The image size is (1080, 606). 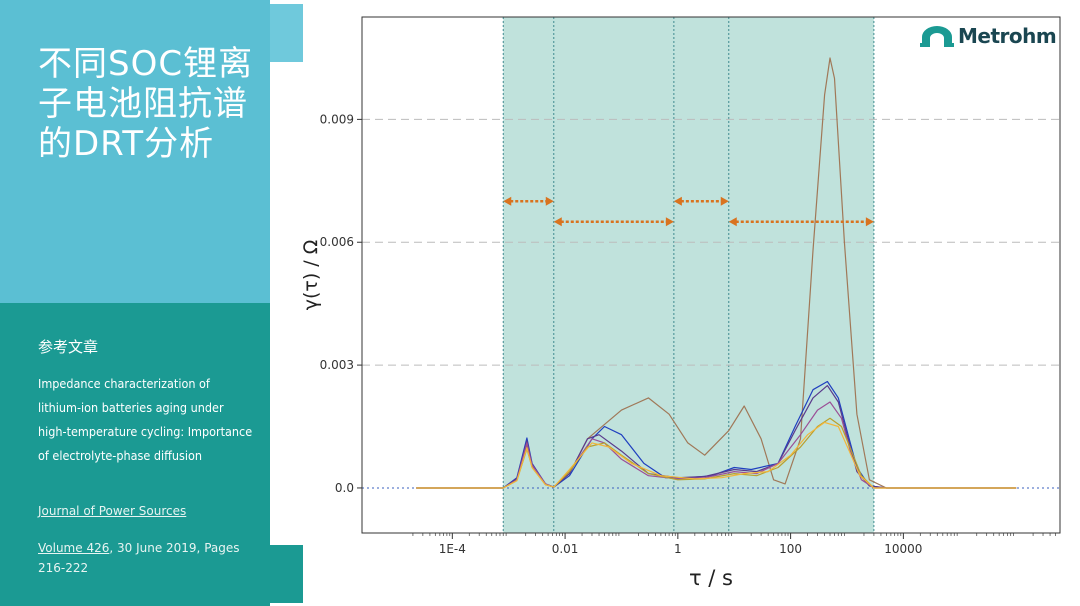 I want to click on volume-info: Volume 426, 30 June 2019, Pages 216-222, so click(x=148, y=558).